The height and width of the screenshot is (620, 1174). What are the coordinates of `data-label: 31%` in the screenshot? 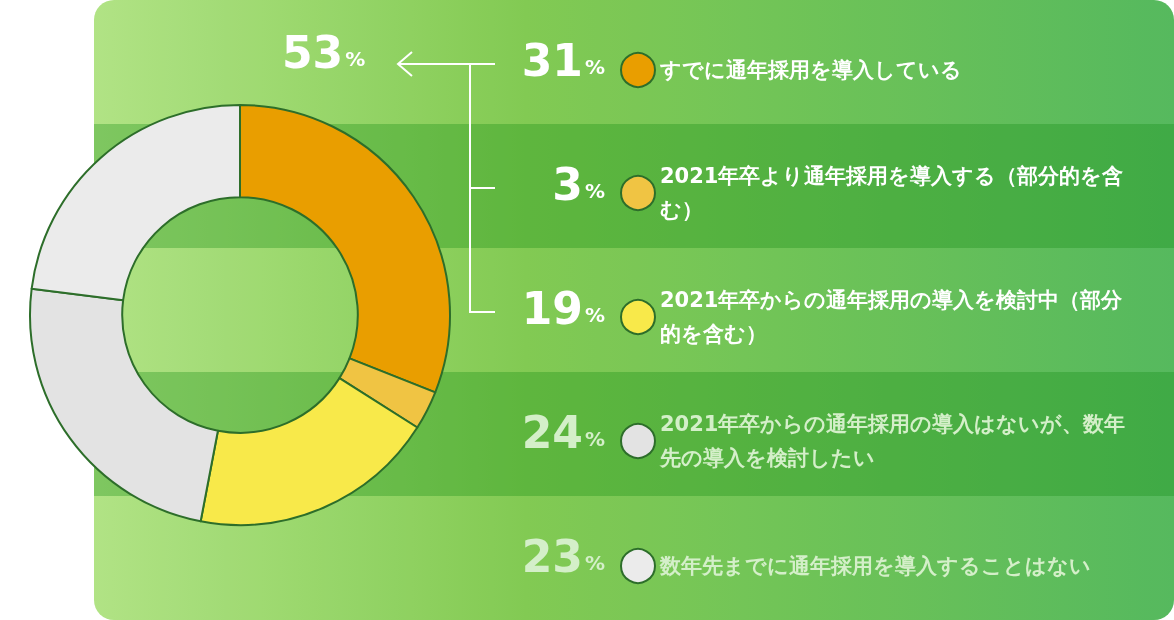 It's located at (563, 60).